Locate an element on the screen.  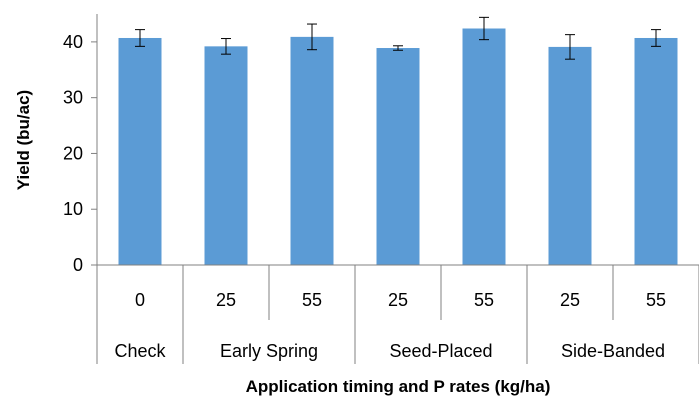
y-axis: 0 10 20 30 40 is located at coordinates (80, 144).